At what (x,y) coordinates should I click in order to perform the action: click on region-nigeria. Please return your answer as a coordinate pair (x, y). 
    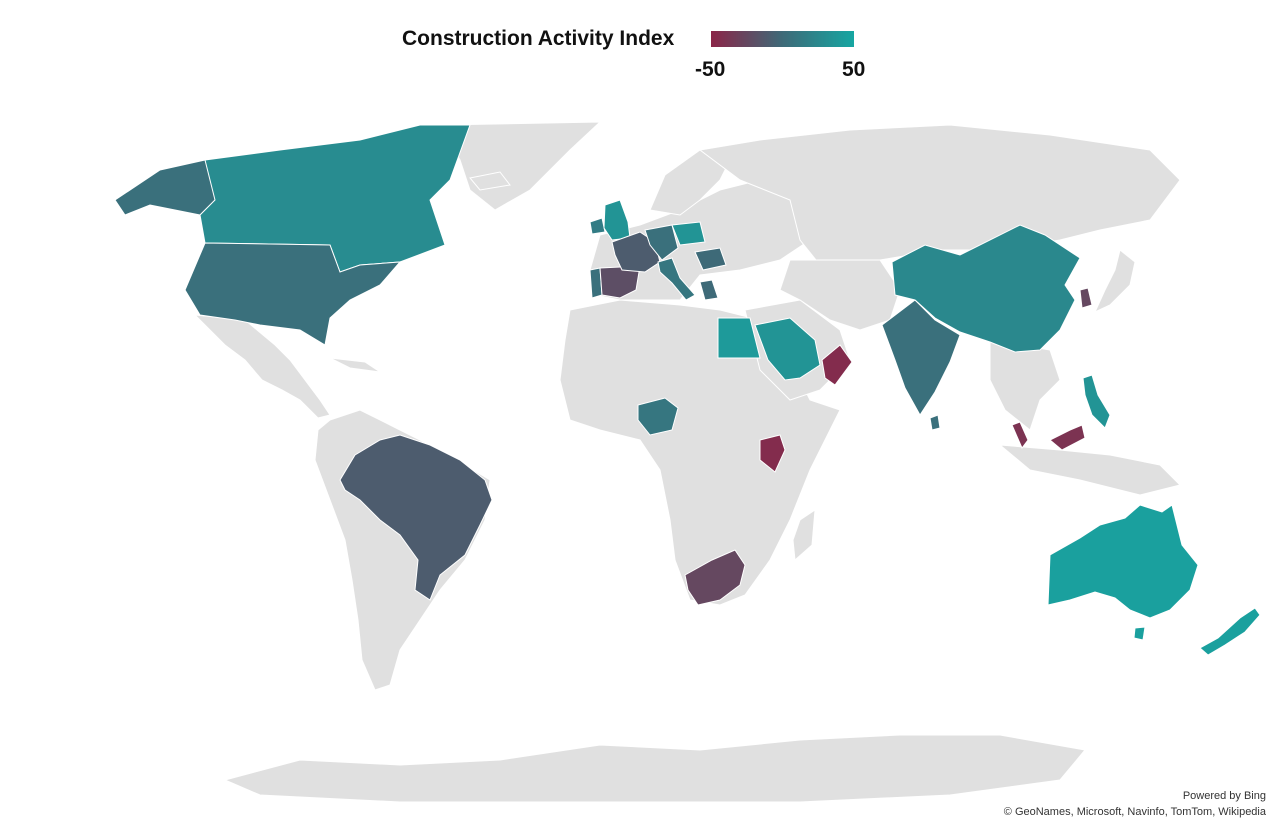
    Looking at the image, I should click on (658, 416).